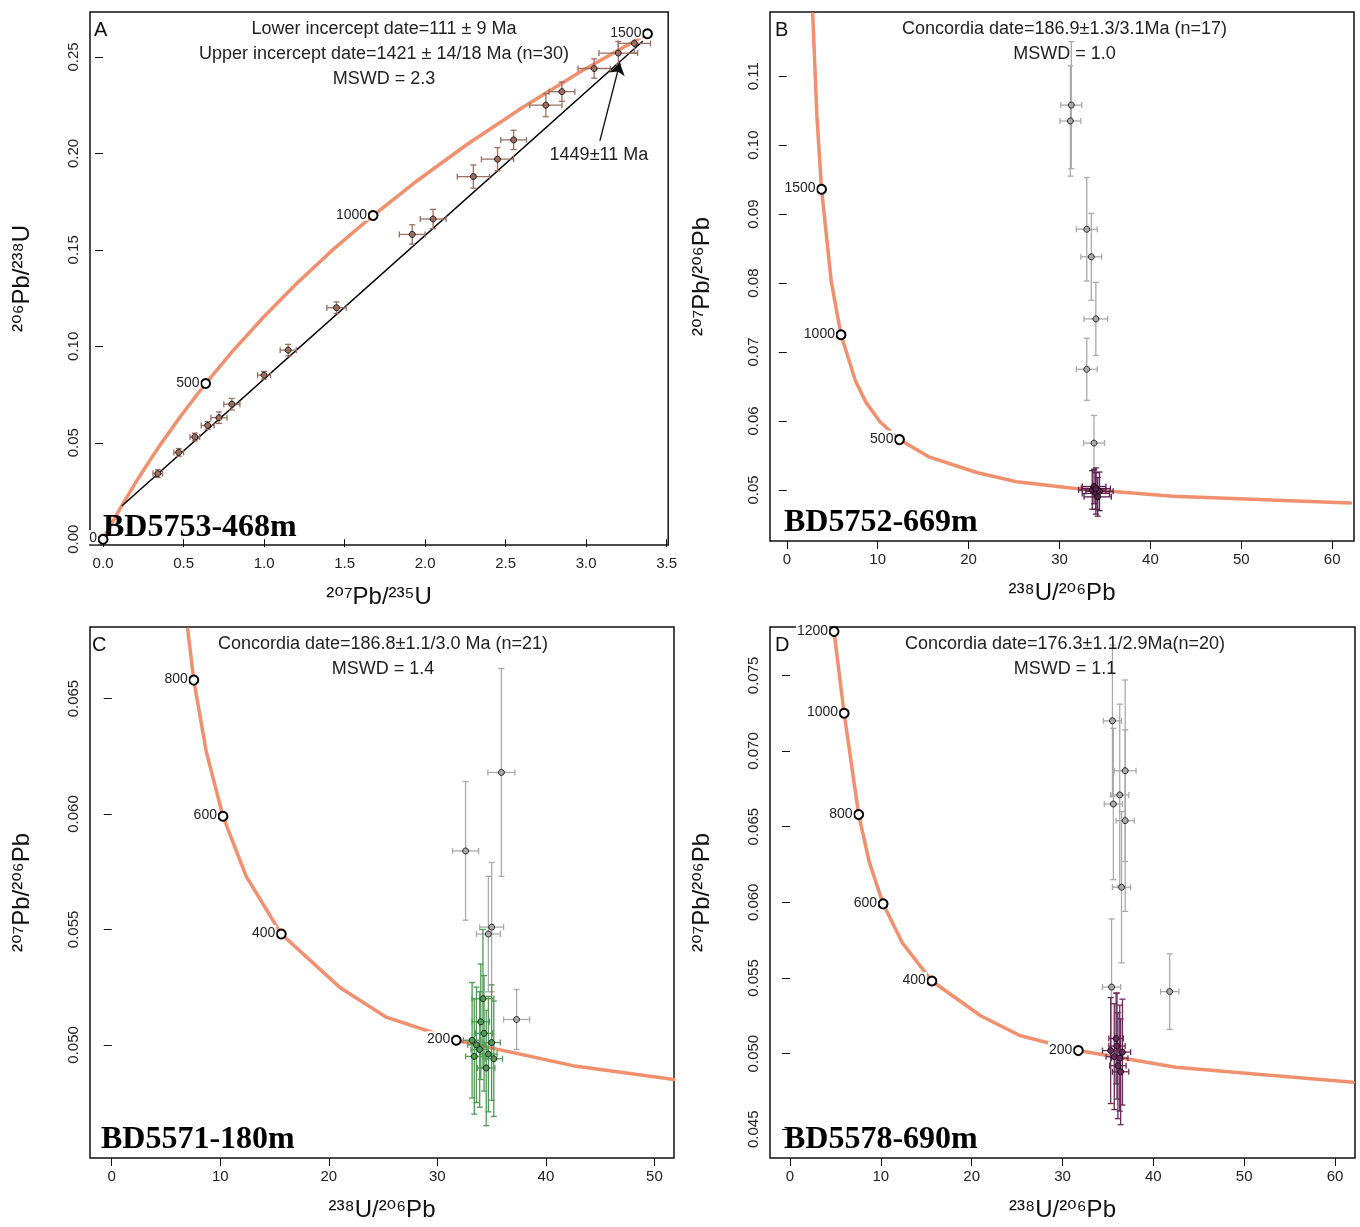 This screenshot has width=1360, height=1227. I want to click on annotation: MSWD = 1.0, so click(1064, 53).